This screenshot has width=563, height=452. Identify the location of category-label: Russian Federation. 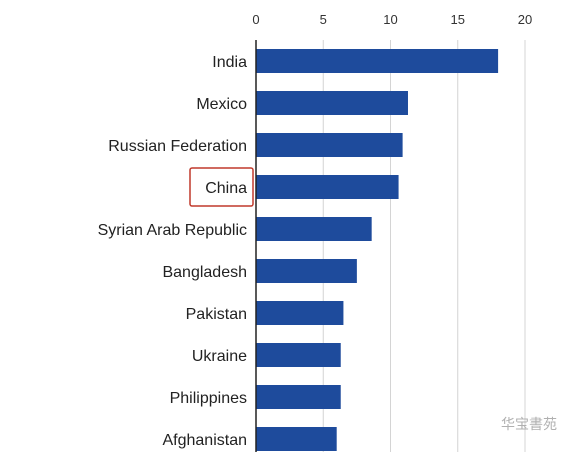
(177, 146).